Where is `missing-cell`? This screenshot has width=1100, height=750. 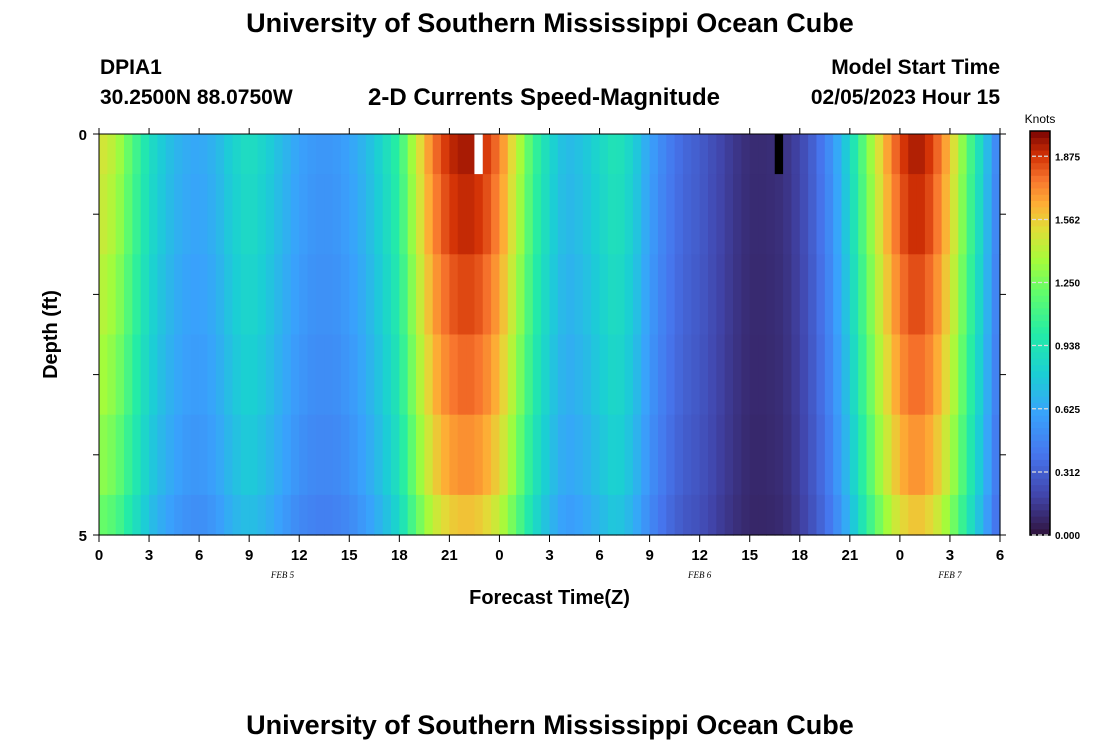
missing-cell is located at coordinates (478, 154).